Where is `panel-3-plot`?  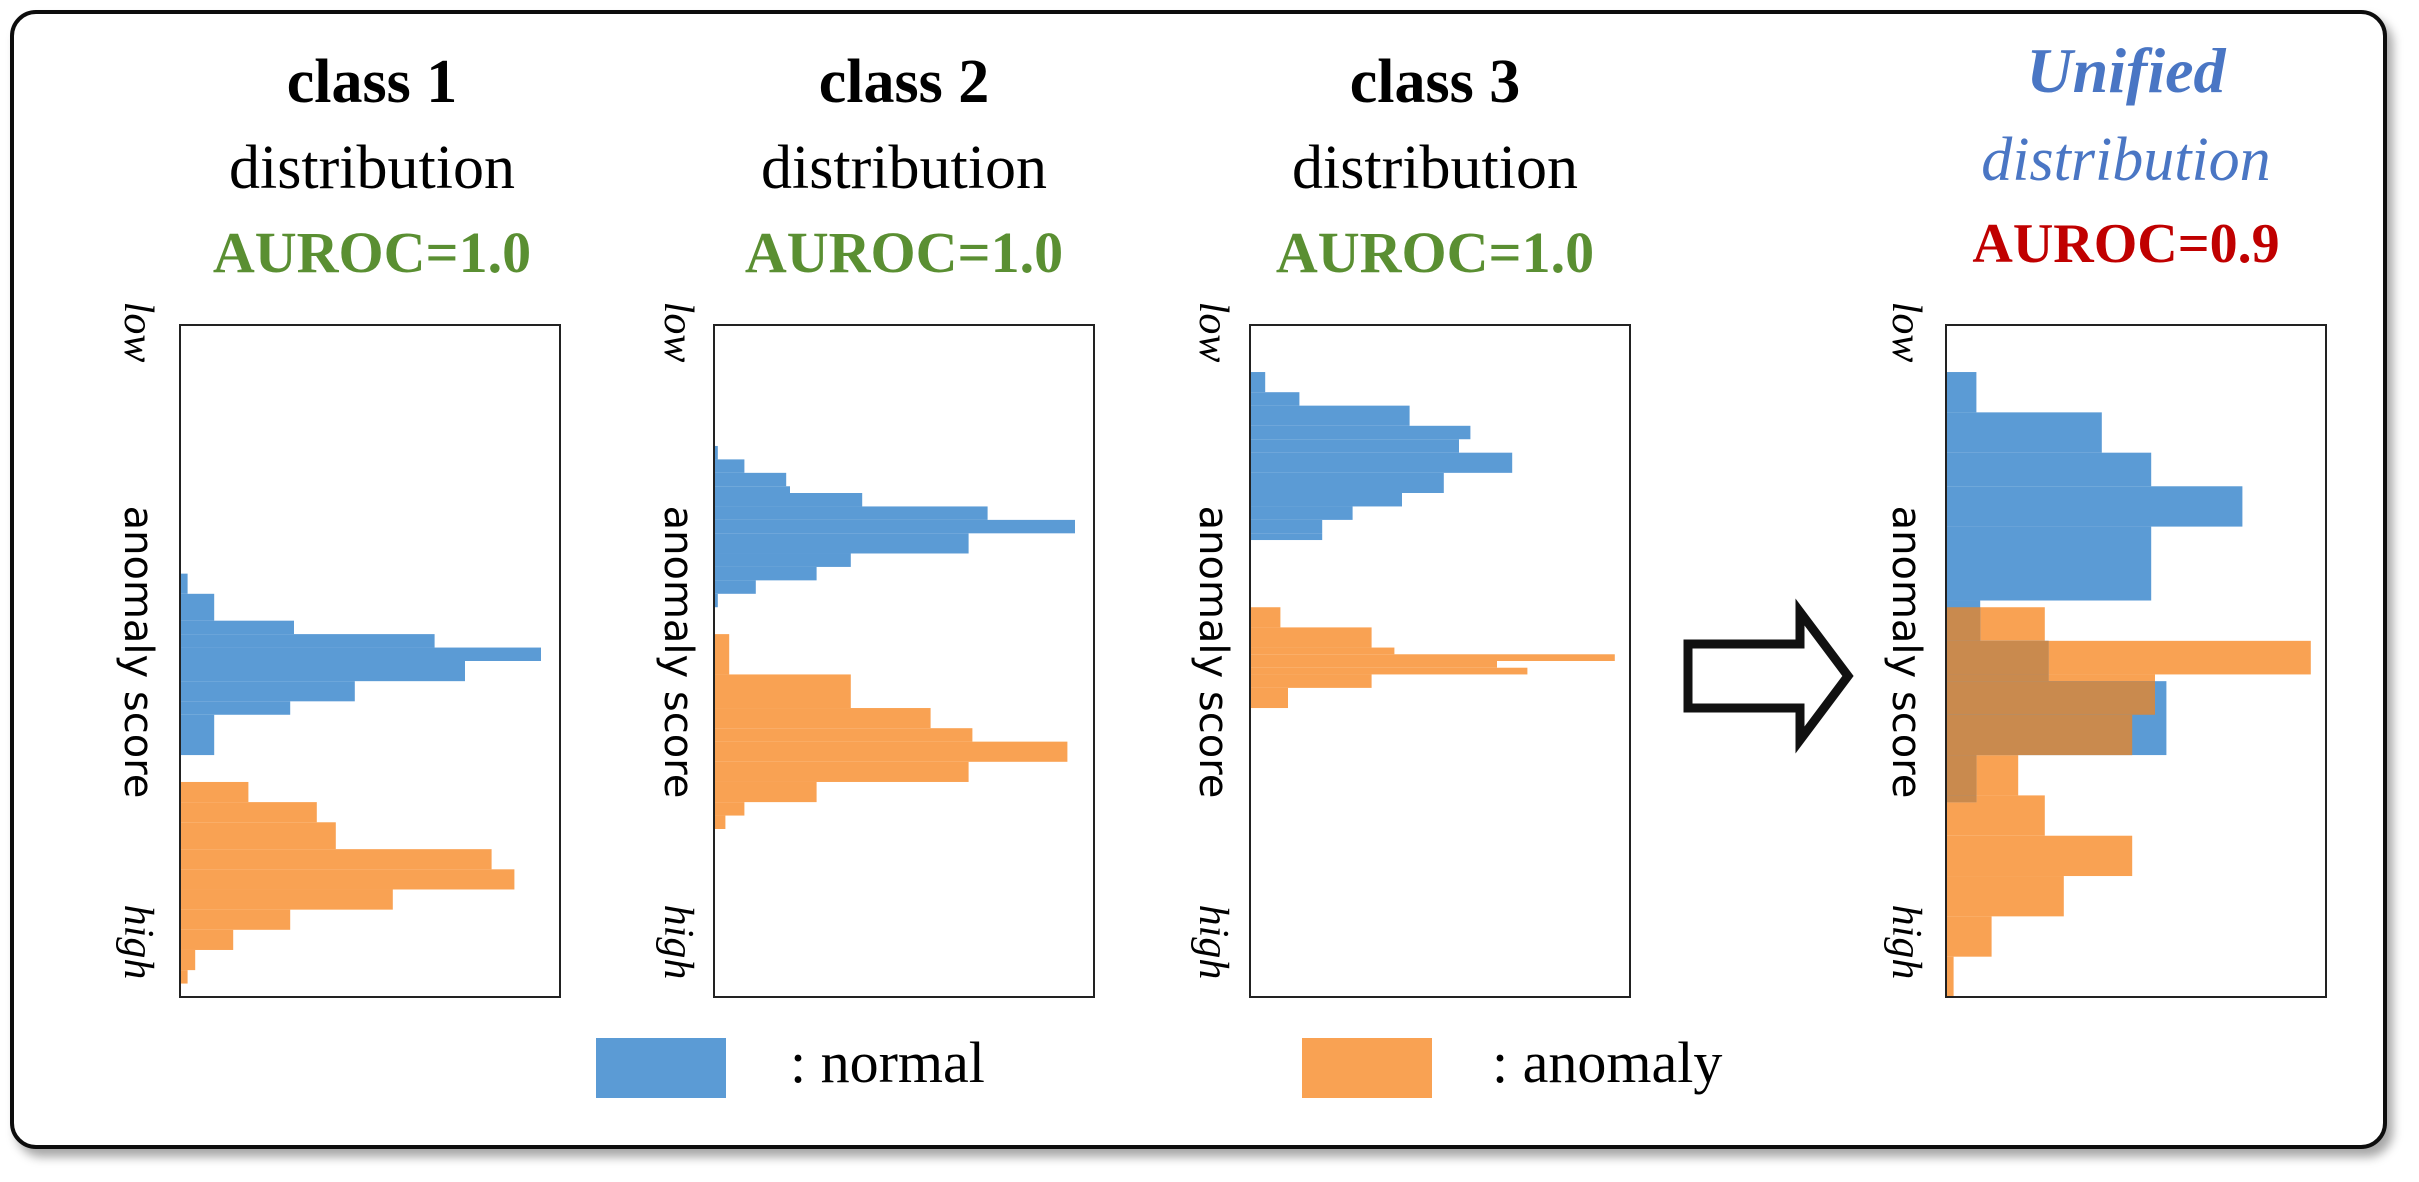 panel-3-plot is located at coordinates (1440, 661).